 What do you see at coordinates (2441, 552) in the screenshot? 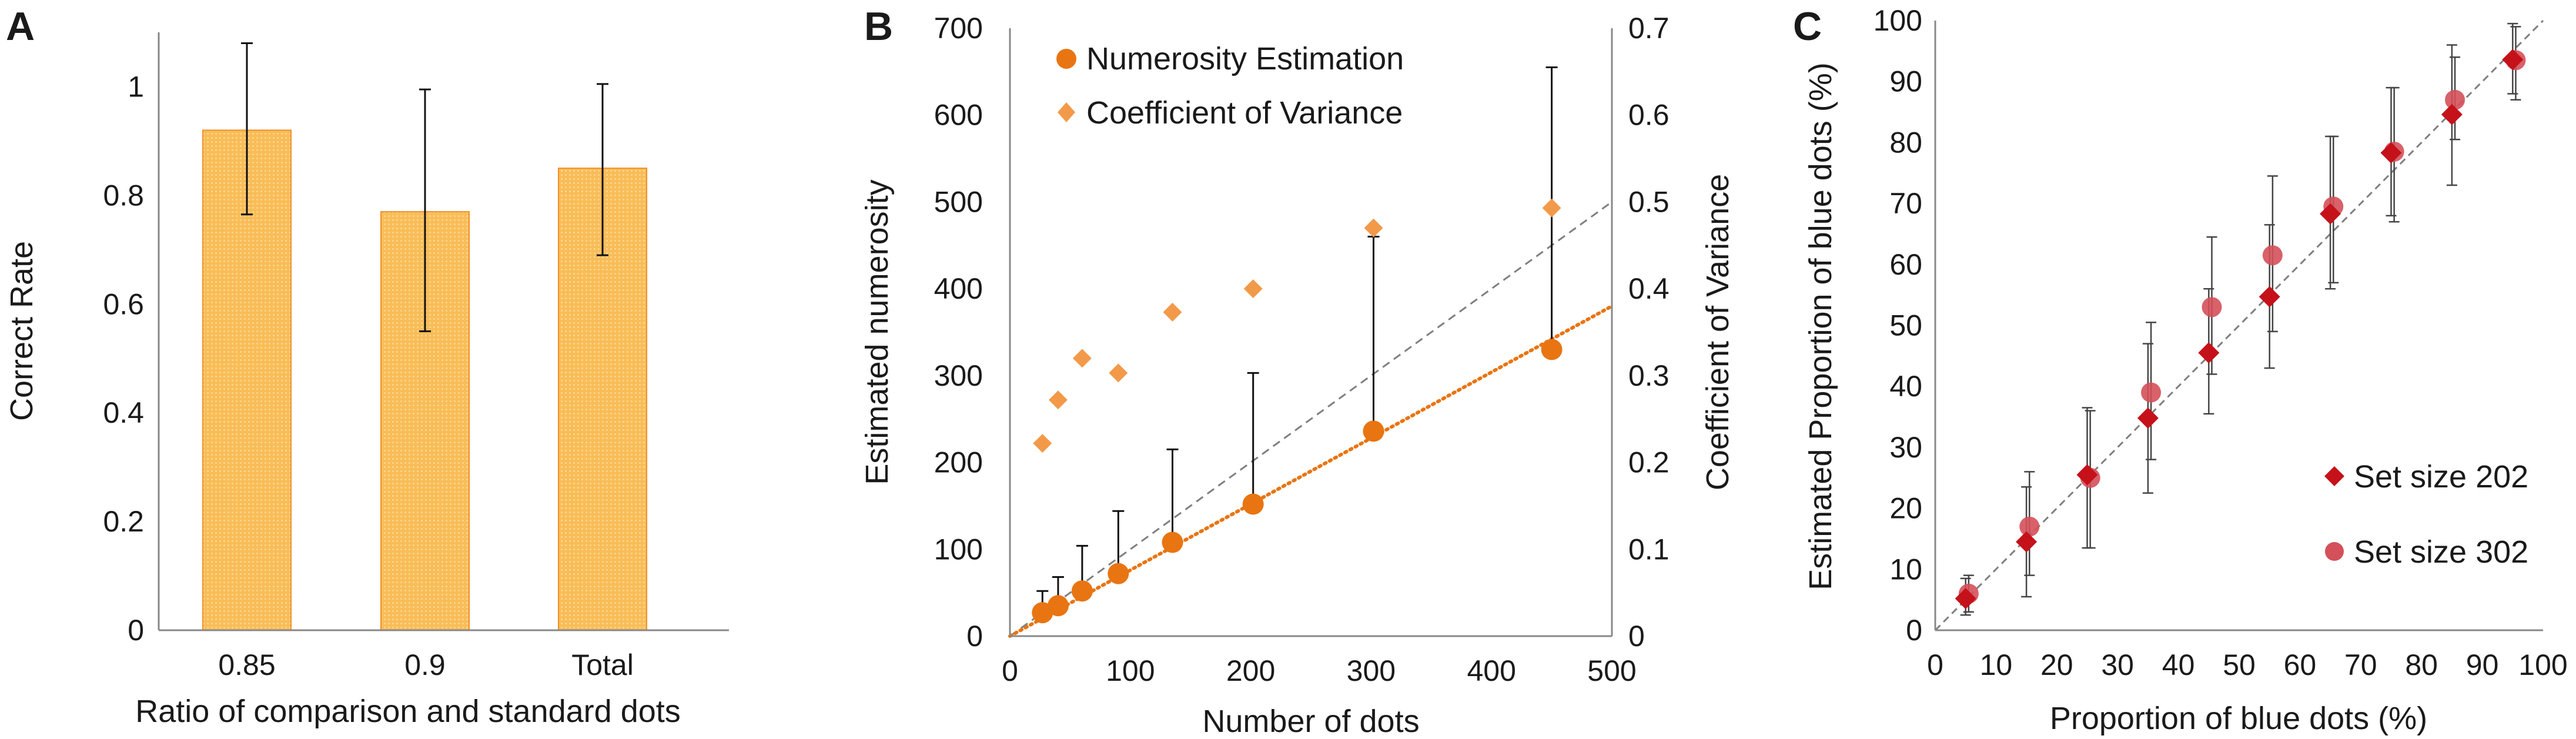
I see `legend-set-size-302: Set size 302` at bounding box center [2441, 552].